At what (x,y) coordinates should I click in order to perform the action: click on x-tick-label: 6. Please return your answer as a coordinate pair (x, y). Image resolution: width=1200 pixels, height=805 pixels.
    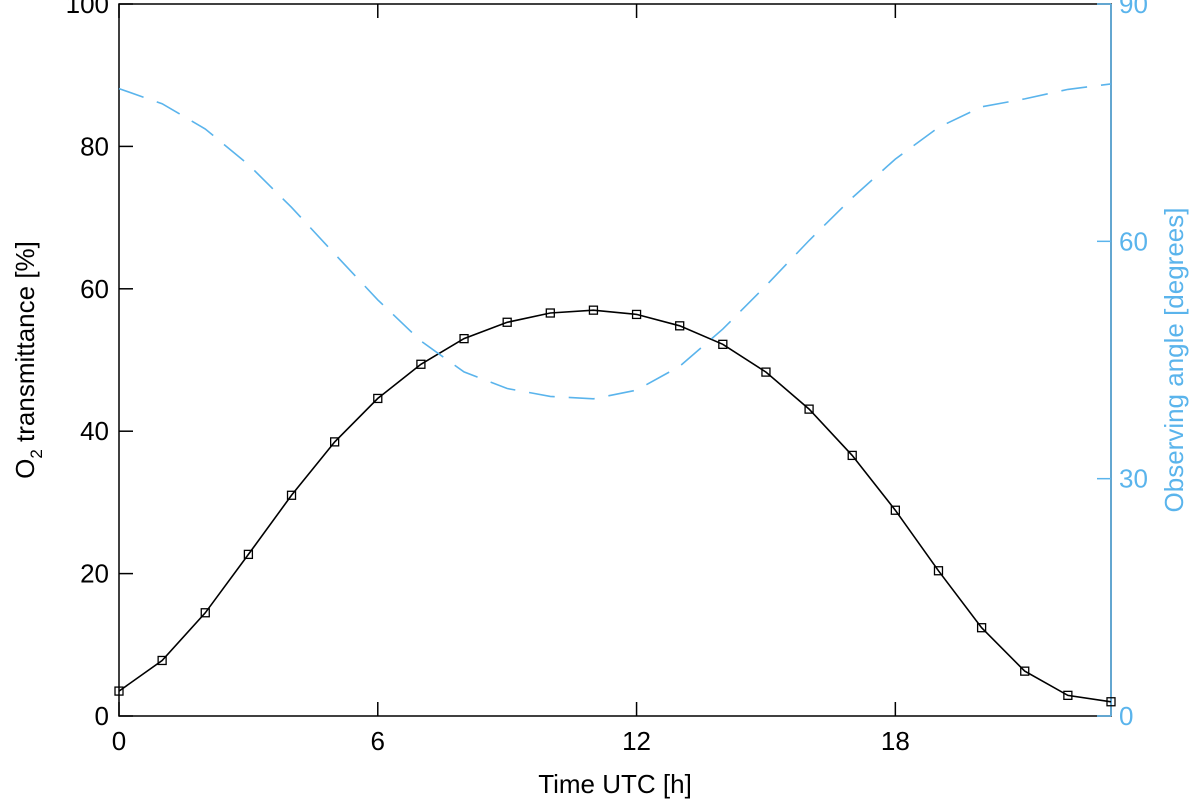
    Looking at the image, I should click on (378, 741).